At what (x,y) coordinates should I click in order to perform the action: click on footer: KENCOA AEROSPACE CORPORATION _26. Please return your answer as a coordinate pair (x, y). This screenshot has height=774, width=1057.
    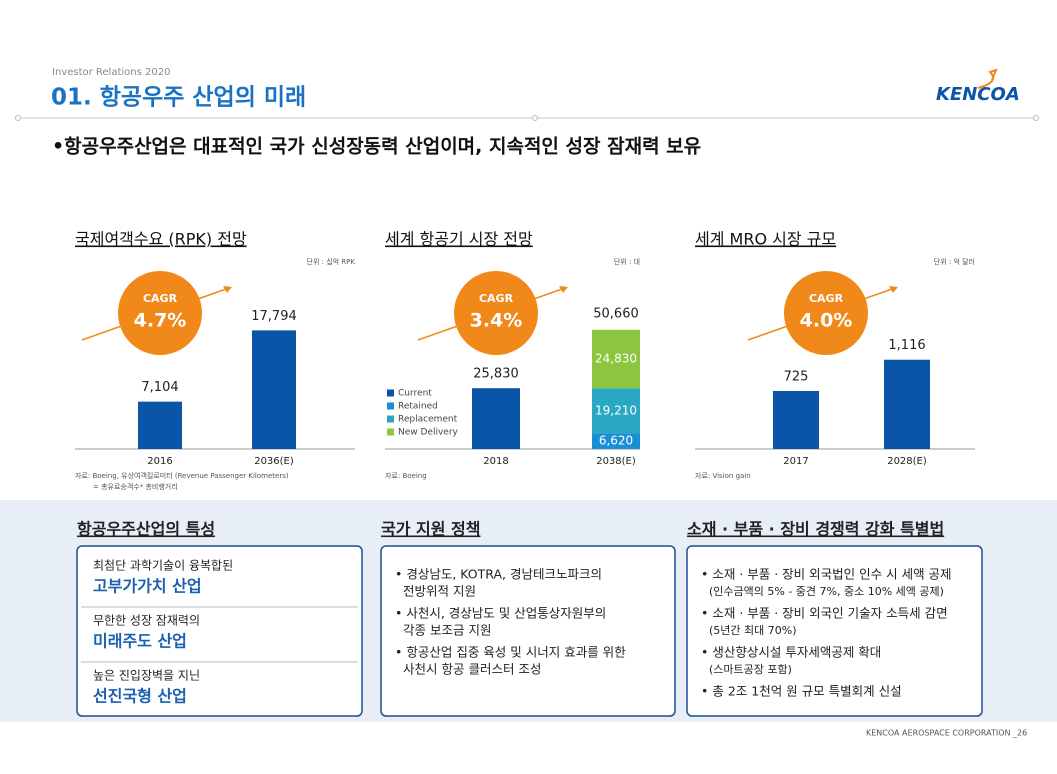
    Looking at the image, I should click on (946, 733).